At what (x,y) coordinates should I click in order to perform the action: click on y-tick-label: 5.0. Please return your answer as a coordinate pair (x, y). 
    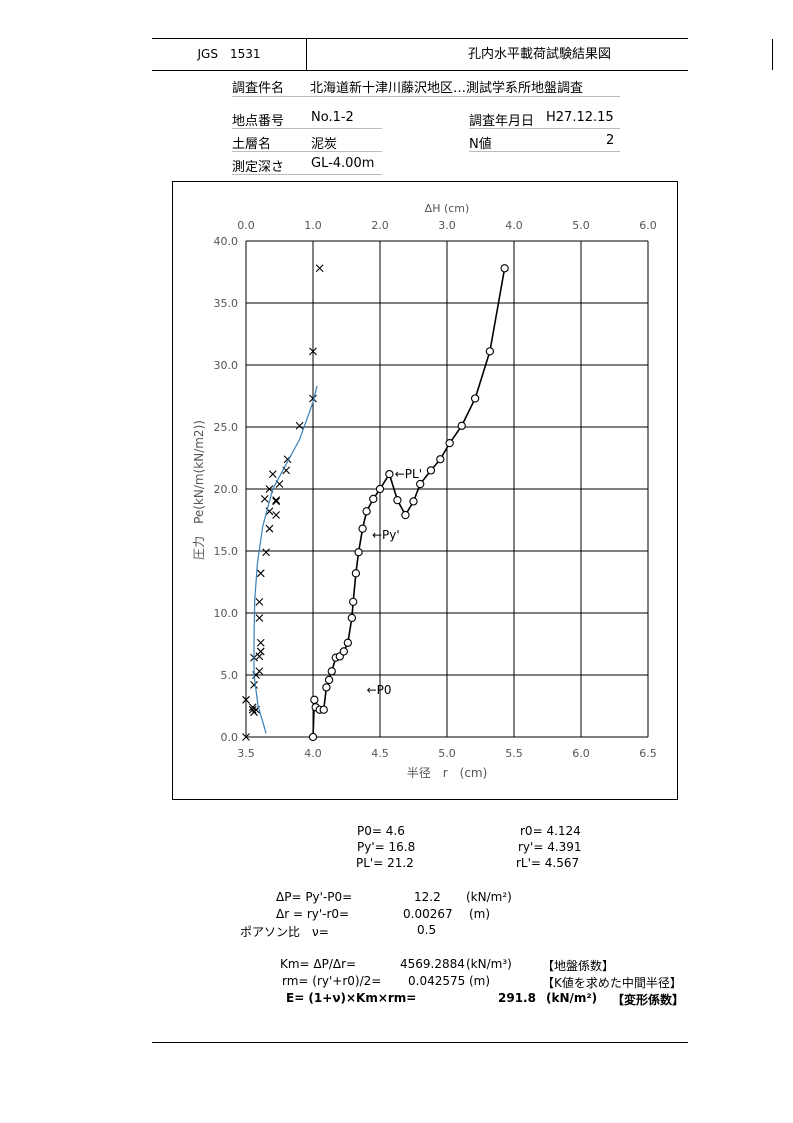
    Looking at the image, I should click on (230, 675).